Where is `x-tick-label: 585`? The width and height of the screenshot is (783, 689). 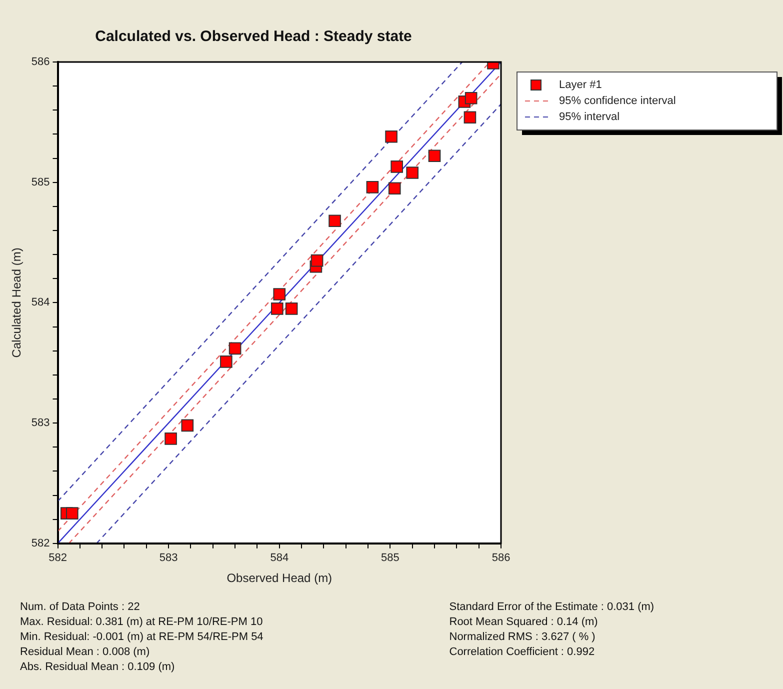 x-tick-label: 585 is located at coordinates (390, 558).